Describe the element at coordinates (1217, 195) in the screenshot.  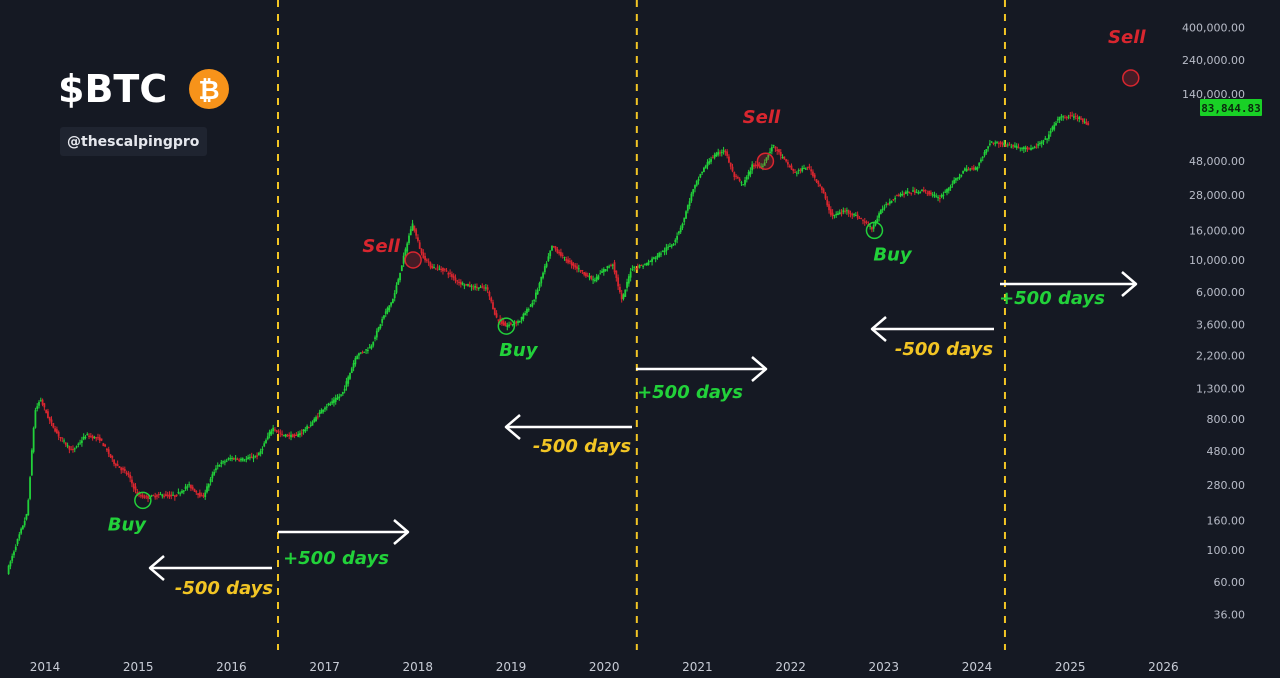
I see `y-tick-label: 28,000.00` at that location.